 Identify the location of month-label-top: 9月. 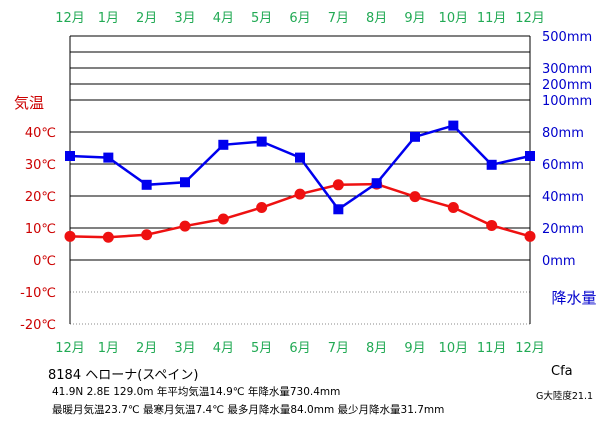
(414, 18).